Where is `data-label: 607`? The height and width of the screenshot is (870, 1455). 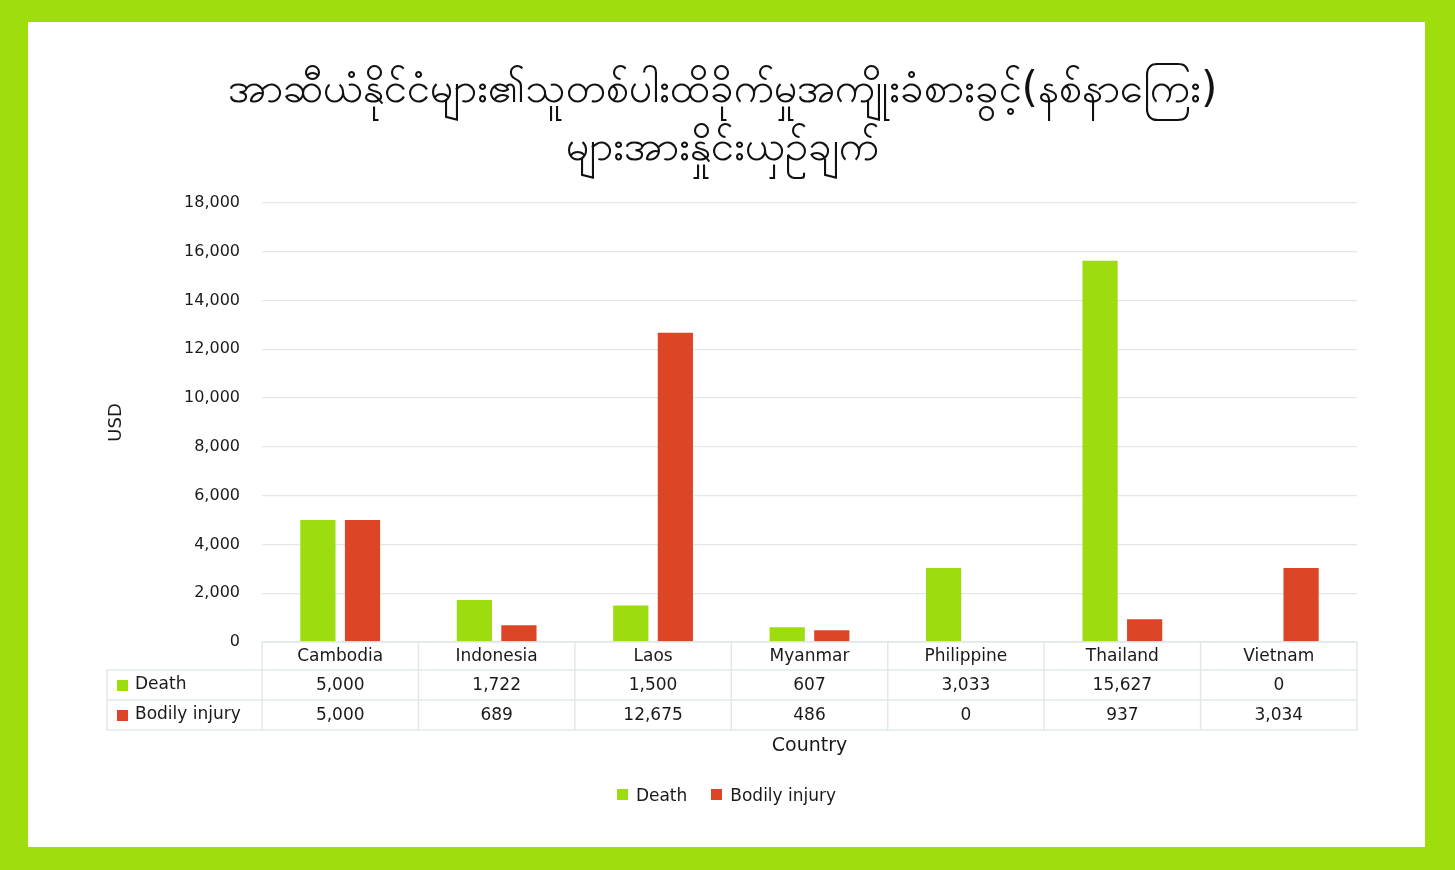
data-label: 607 is located at coordinates (809, 684).